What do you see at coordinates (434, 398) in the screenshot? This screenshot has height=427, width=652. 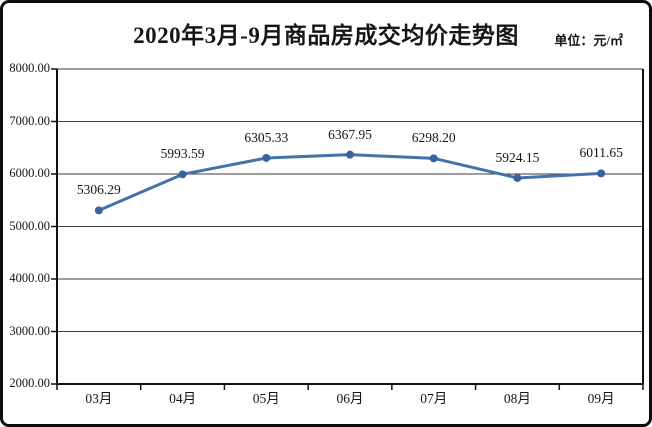 I see `x-axis-label: 07月` at bounding box center [434, 398].